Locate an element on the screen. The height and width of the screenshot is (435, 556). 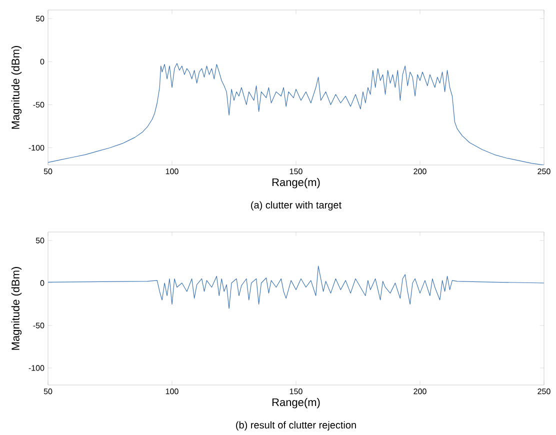
text: (b) result of clutter rejection is located at coordinates (296, 426).